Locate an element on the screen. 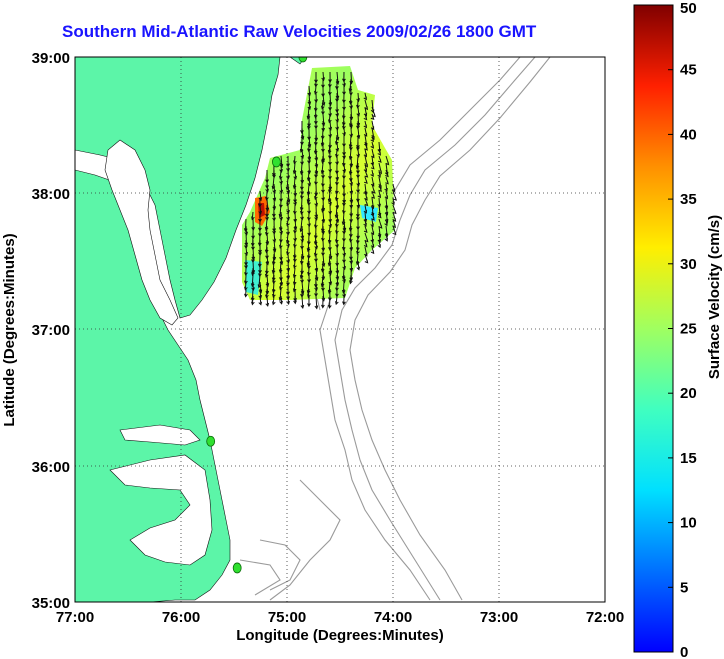 This screenshot has width=724, height=659. colorbar-tick-label: 10 is located at coordinates (688, 523).